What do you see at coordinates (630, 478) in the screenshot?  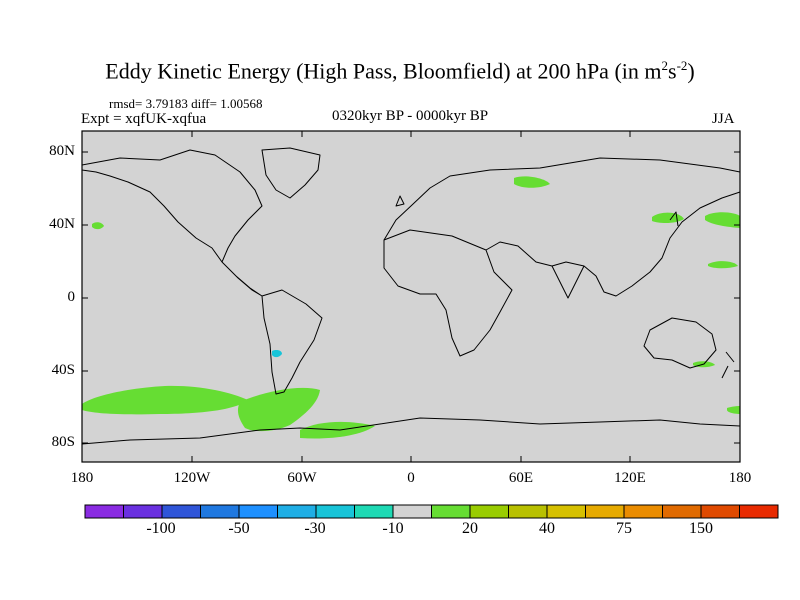 I see `lon-label-120e: 120E` at bounding box center [630, 478].